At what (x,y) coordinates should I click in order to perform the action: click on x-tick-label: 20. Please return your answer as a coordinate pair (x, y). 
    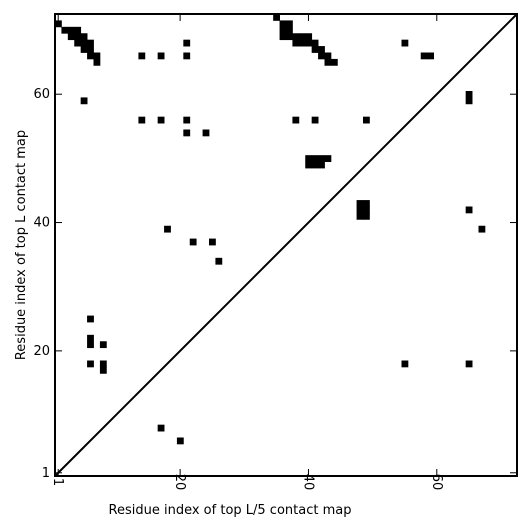
    Looking at the image, I should click on (179, 482).